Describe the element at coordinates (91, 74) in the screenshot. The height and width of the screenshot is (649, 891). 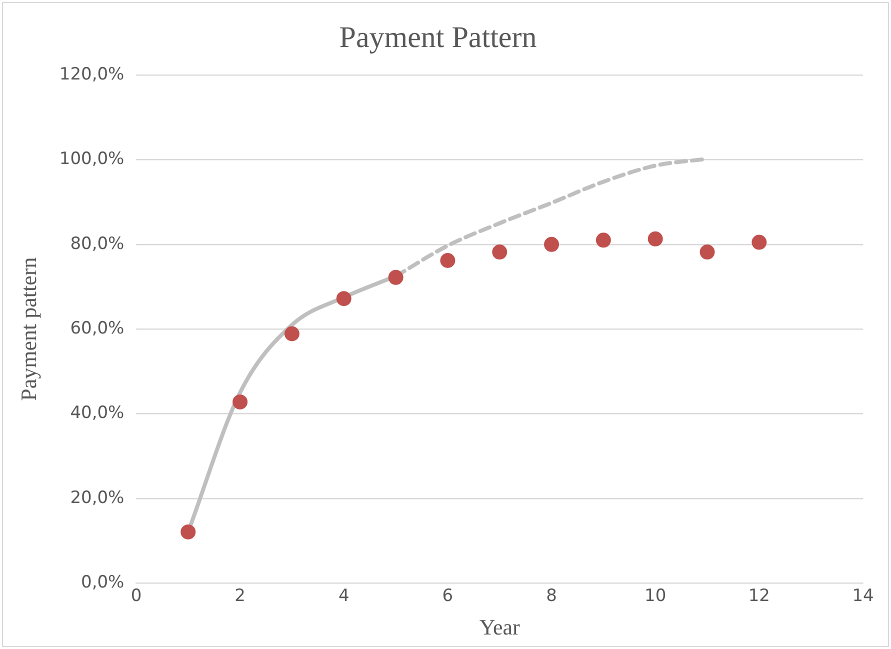
I see `y-tick-label: 120,0%` at that location.